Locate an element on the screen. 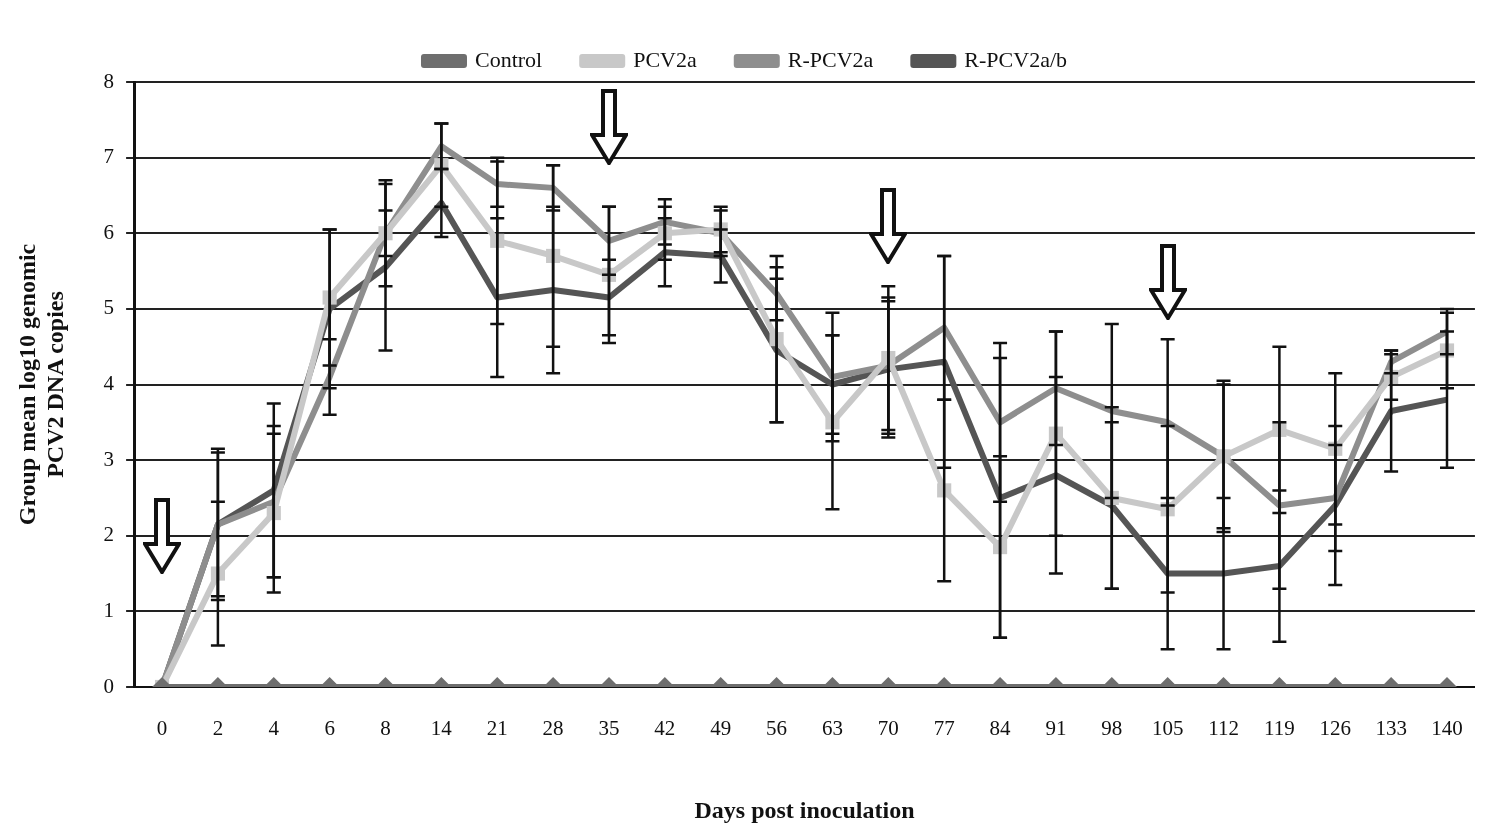 This screenshot has height=840, width=1493. x-tick-label: 6 is located at coordinates (329, 728).